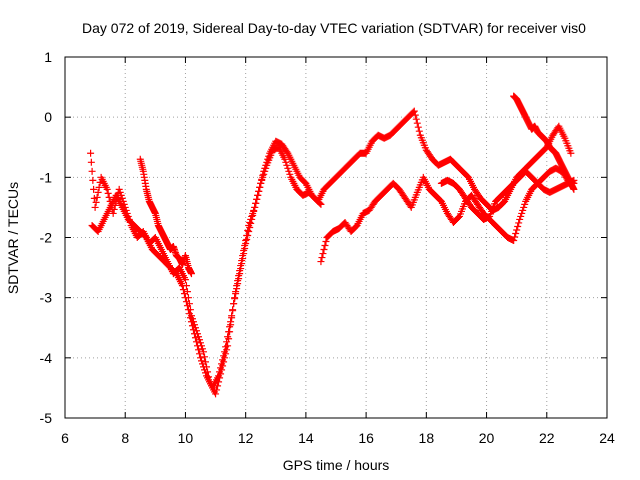 The height and width of the screenshot is (480, 640). I want to click on y-tick-label: -2, so click(46, 238).